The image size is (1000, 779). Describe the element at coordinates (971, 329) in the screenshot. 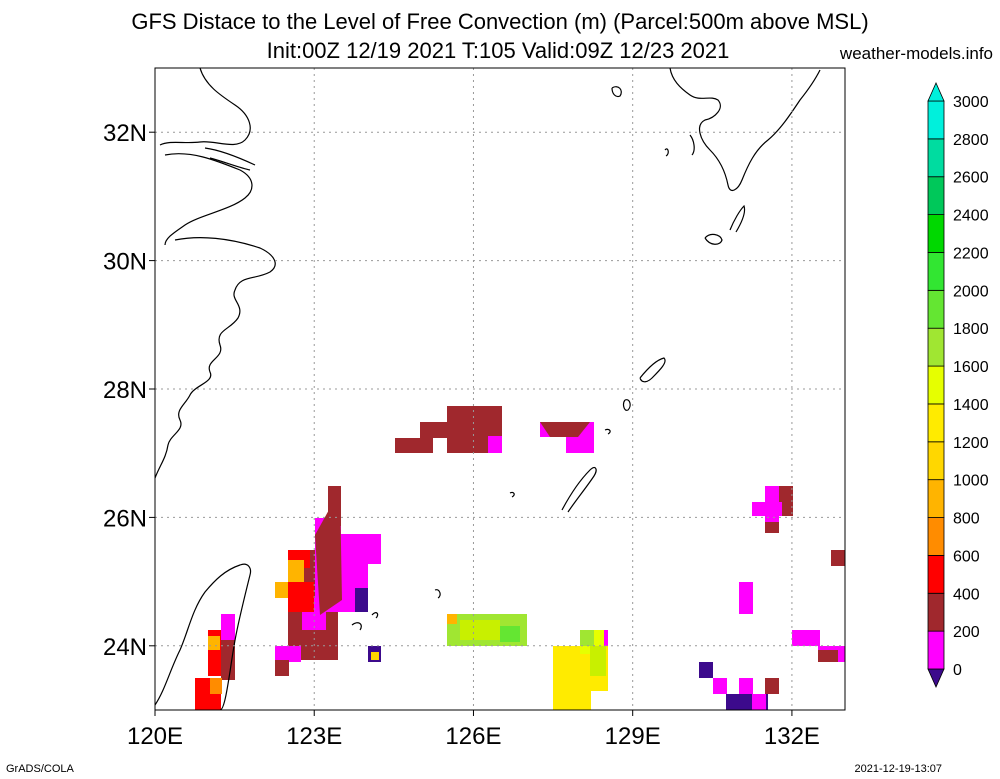

I see `colorbar-label: 1800` at that location.